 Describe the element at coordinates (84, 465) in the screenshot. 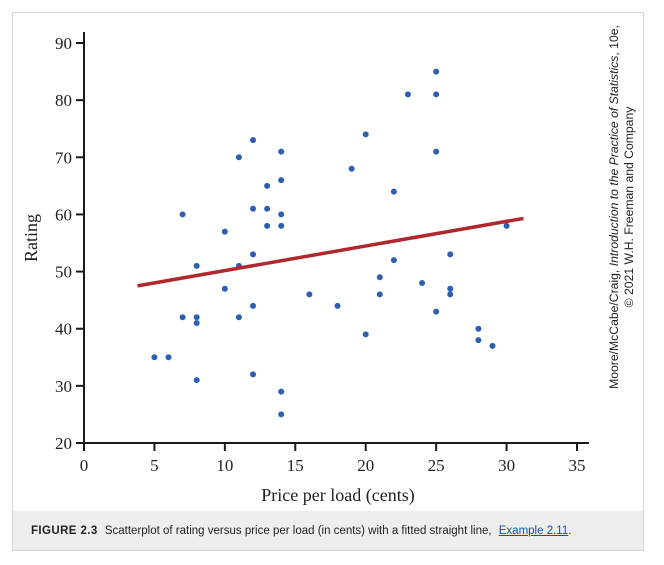

I see `x-tick-label: 0` at that location.